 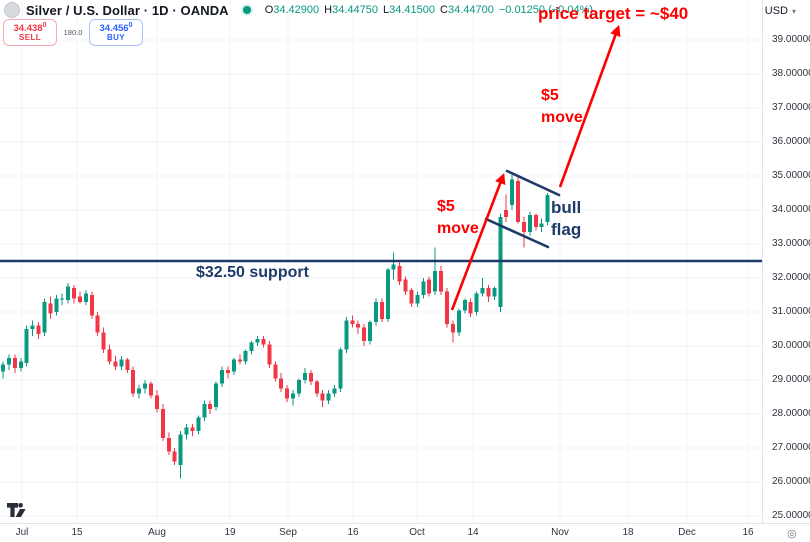 I want to click on price-axis-label: 26.00000, so click(x=791, y=481).